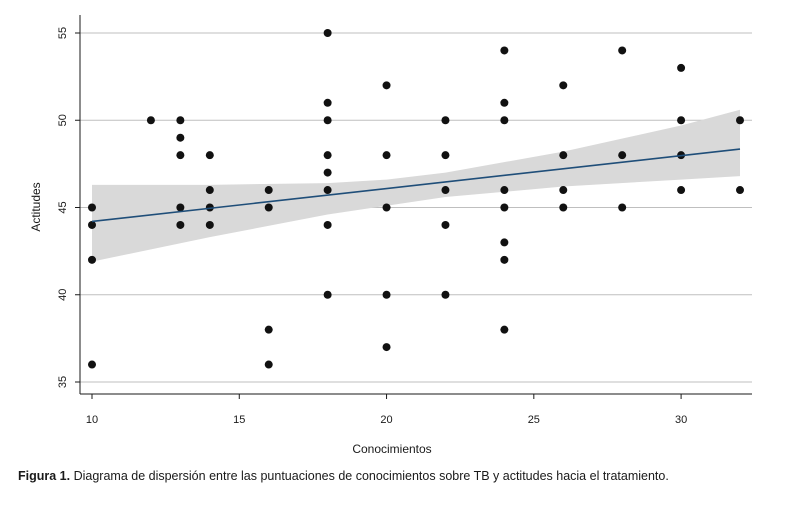 This screenshot has width=809, height=512. What do you see at coordinates (416, 185) in the screenshot?
I see `fit-line` at bounding box center [416, 185].